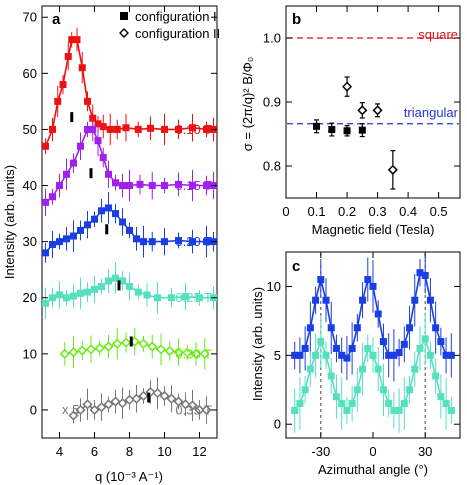 The height and width of the screenshot is (485, 467). Describe the element at coordinates (296, 19) in the screenshot. I see `panel-b-label: b` at that location.